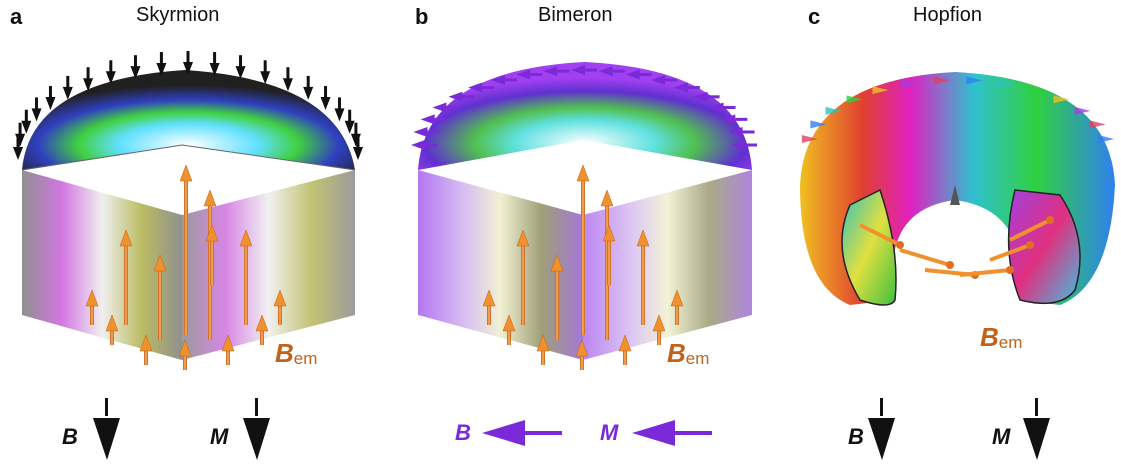 The width and height of the screenshot is (1121, 464). I want to click on legend-m-label-b: M, so click(609, 432).